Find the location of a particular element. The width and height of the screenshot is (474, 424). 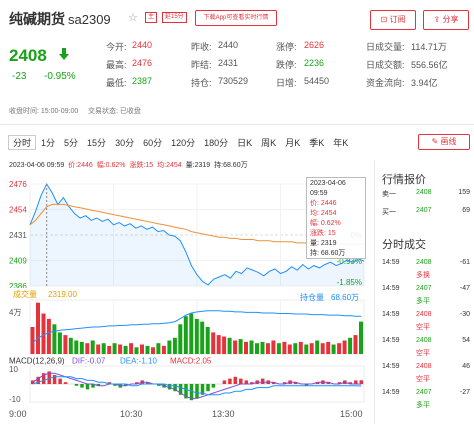

trade-type-row: 空平 is located at coordinates (426, 328).